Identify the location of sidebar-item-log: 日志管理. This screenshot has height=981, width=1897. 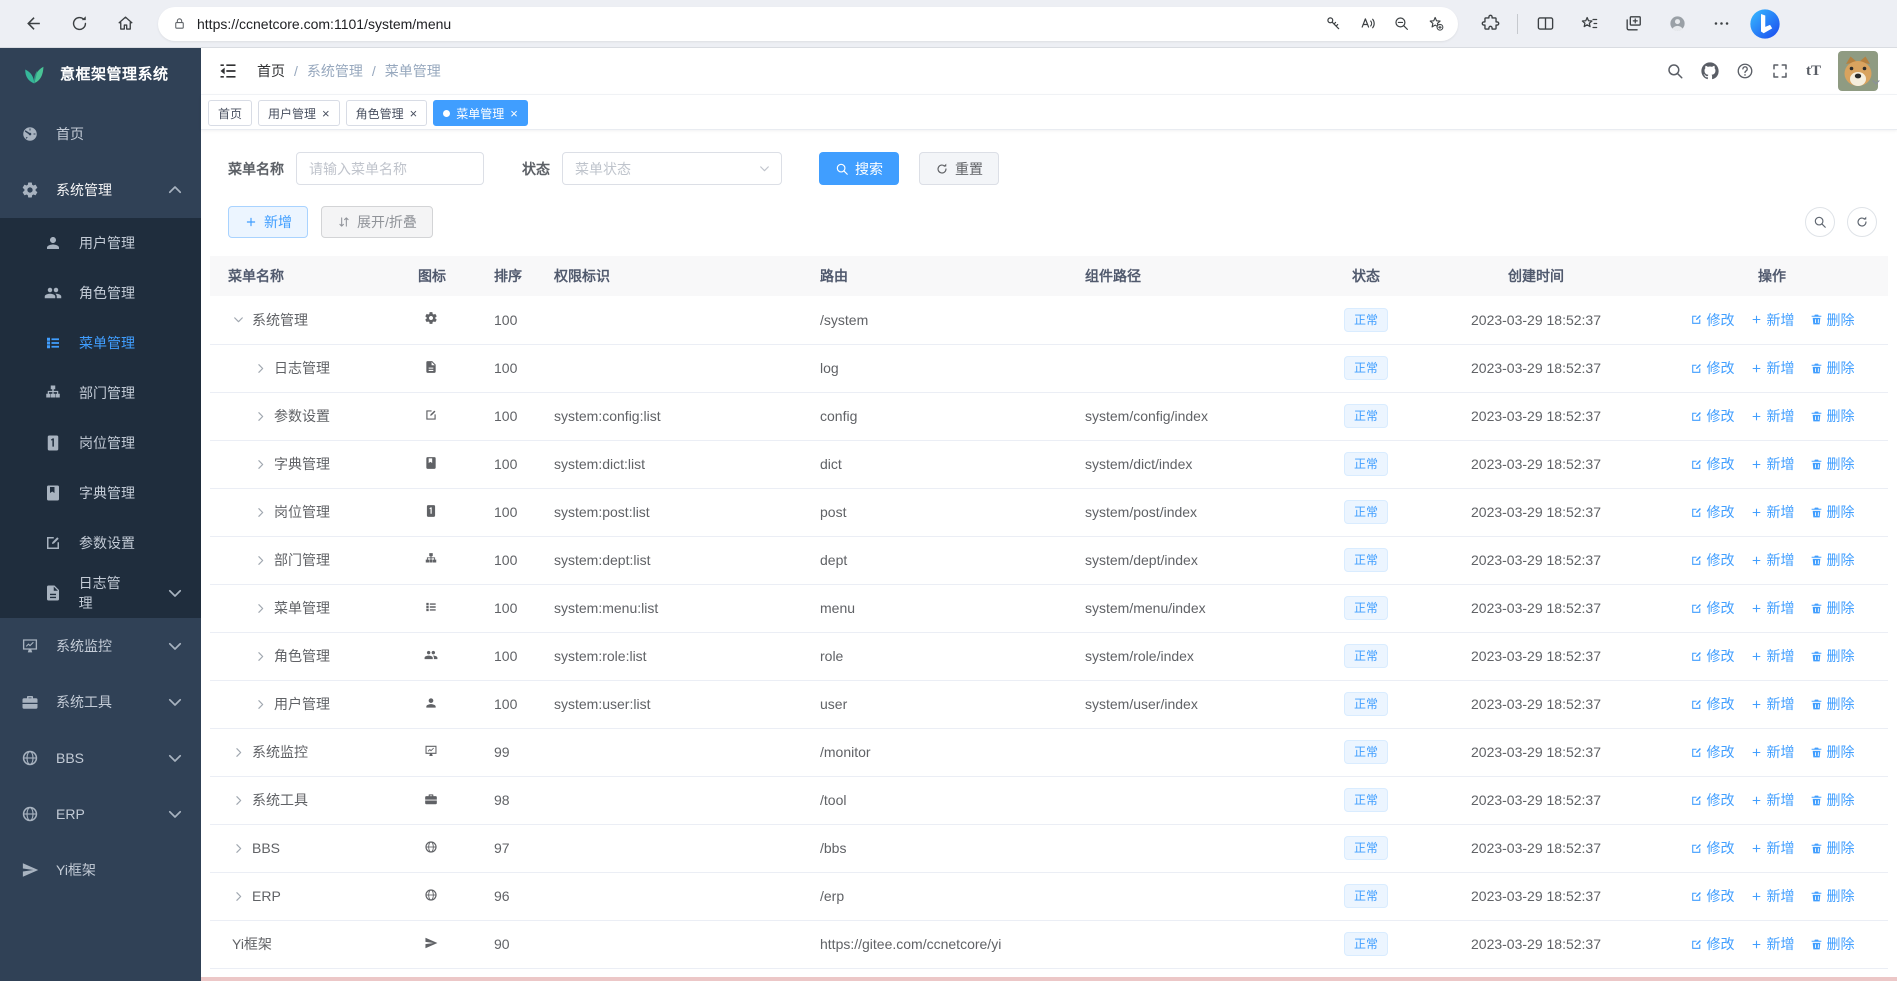
(100, 593).